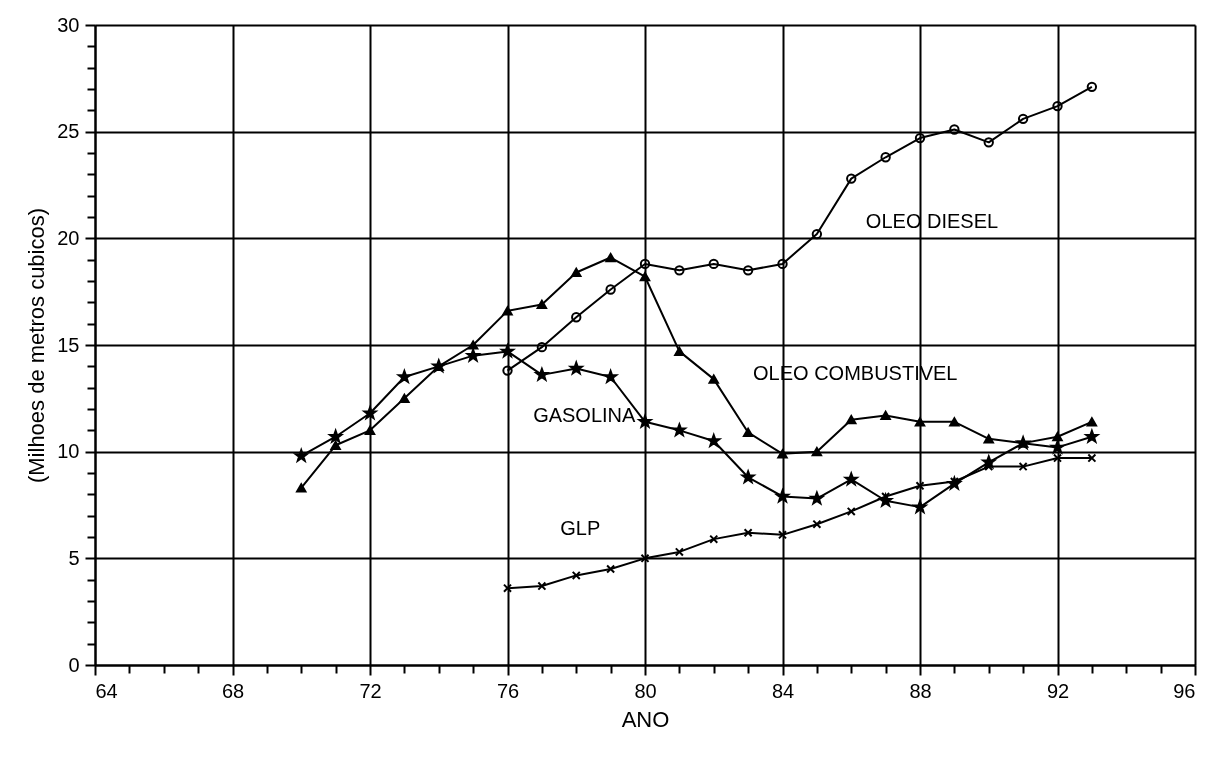  What do you see at coordinates (74, 557) in the screenshot?
I see `y-tick-label: 5` at bounding box center [74, 557].